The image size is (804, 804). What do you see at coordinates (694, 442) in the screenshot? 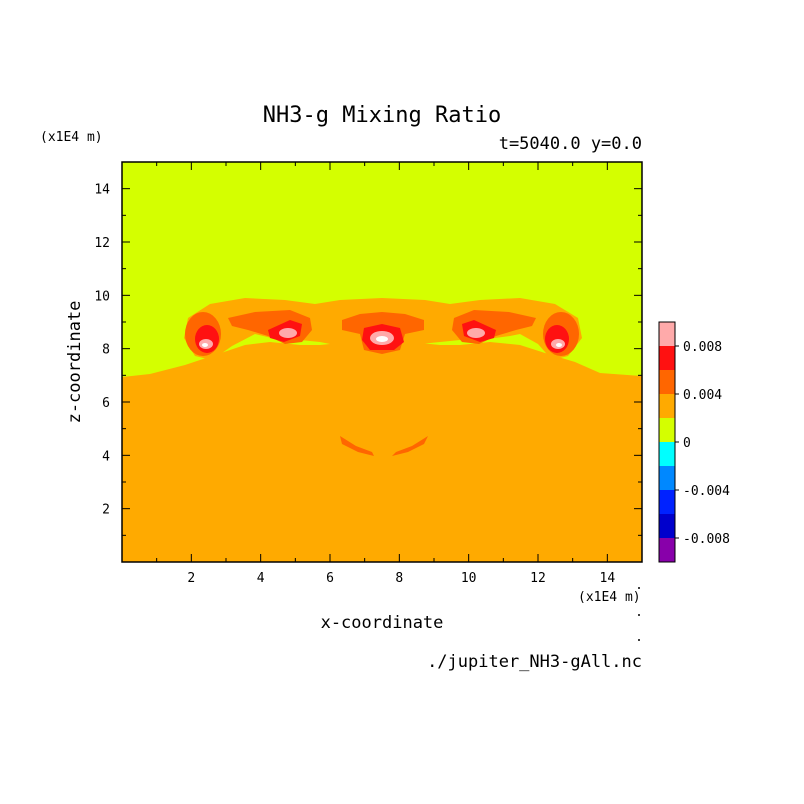
I see `colorbar: 0.008 0.004 0 -0.004 -0.008` at bounding box center [694, 442].